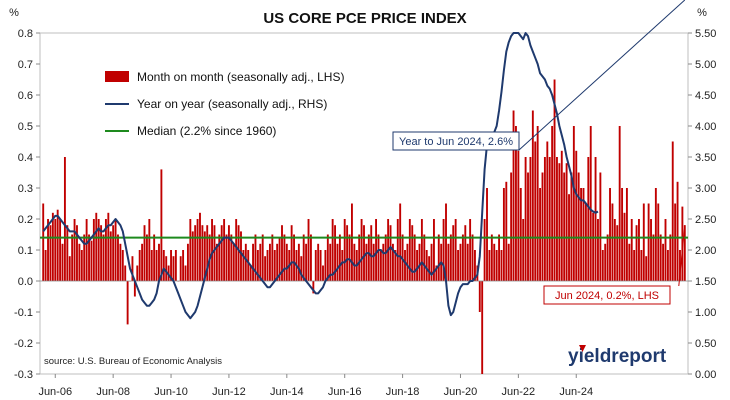  Describe the element at coordinates (171, 392) in the screenshot. I see `x-tick-label: Jun-10` at that location.